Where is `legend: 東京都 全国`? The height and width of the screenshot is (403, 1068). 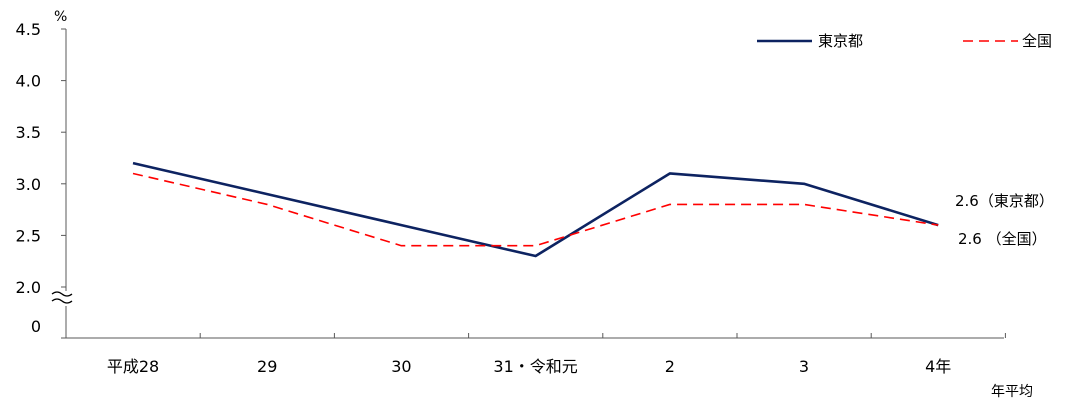
legend: 東京都 全国 is located at coordinates (904, 41).